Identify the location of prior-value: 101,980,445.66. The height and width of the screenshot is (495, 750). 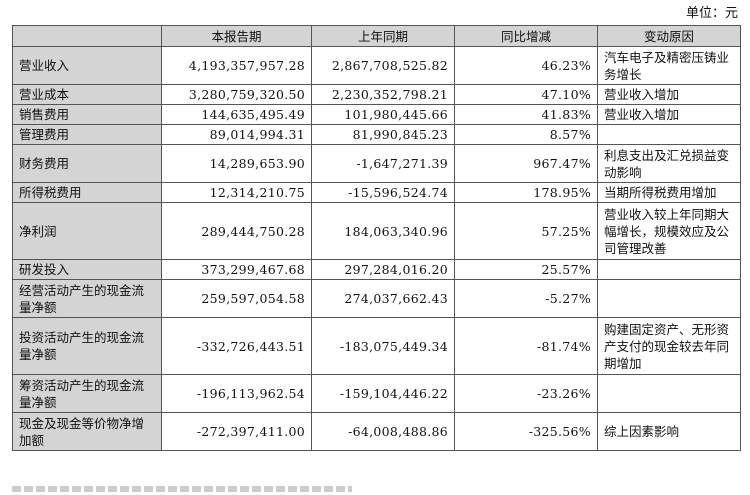
(383, 114).